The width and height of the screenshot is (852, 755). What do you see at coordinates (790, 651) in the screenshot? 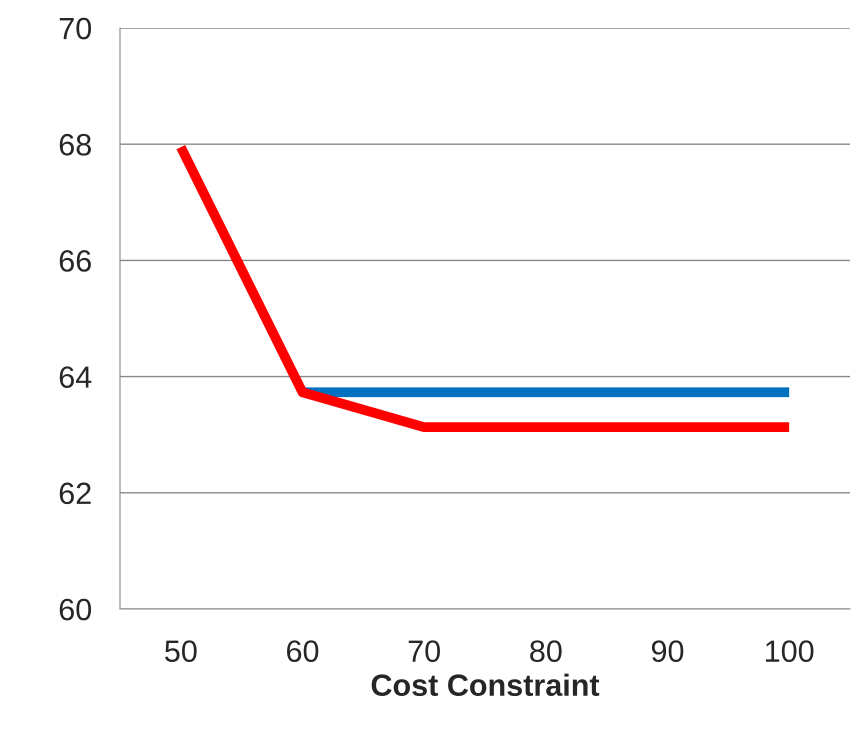
I see `x-tick-label: 100` at bounding box center [790, 651].